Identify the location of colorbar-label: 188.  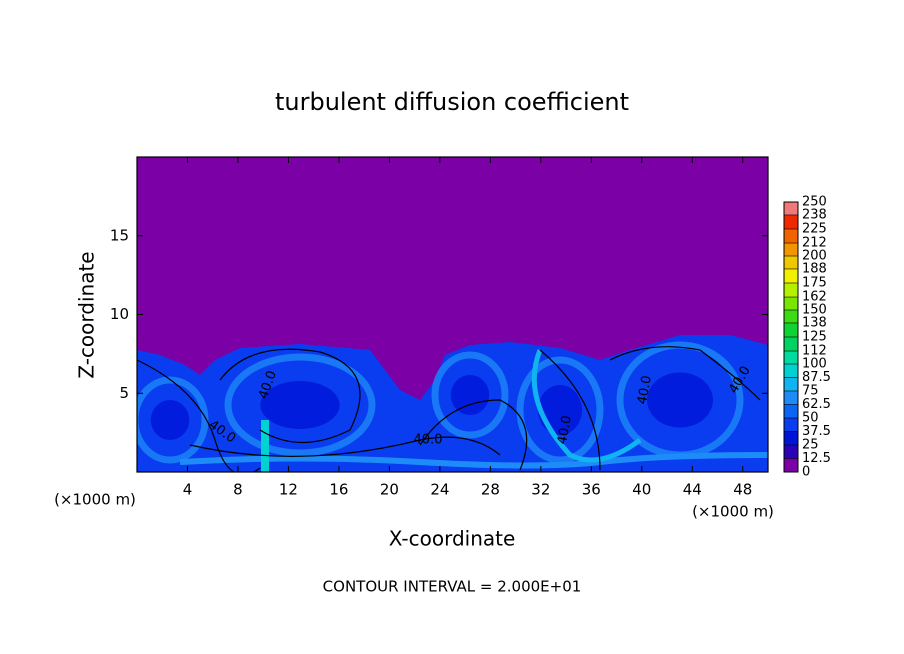
(814, 268).